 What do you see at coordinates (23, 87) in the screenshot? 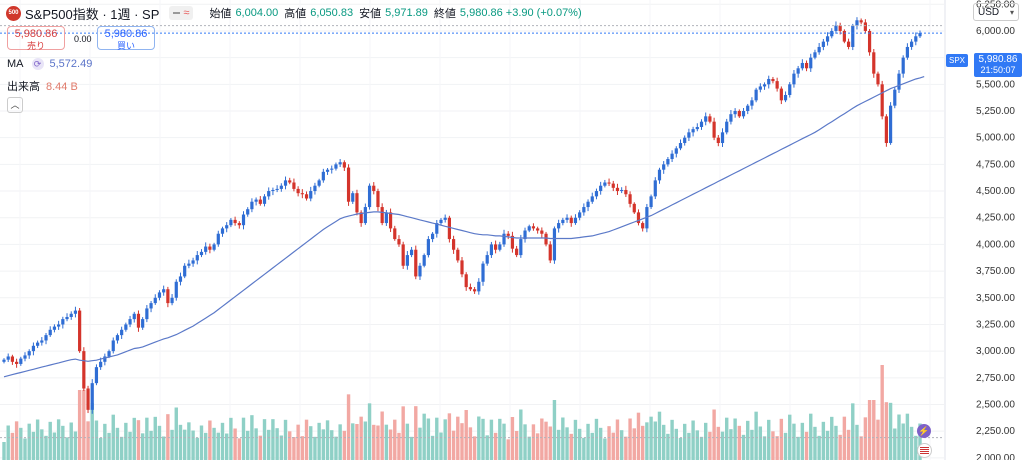
I see `volume-label: 出来高` at bounding box center [23, 87].